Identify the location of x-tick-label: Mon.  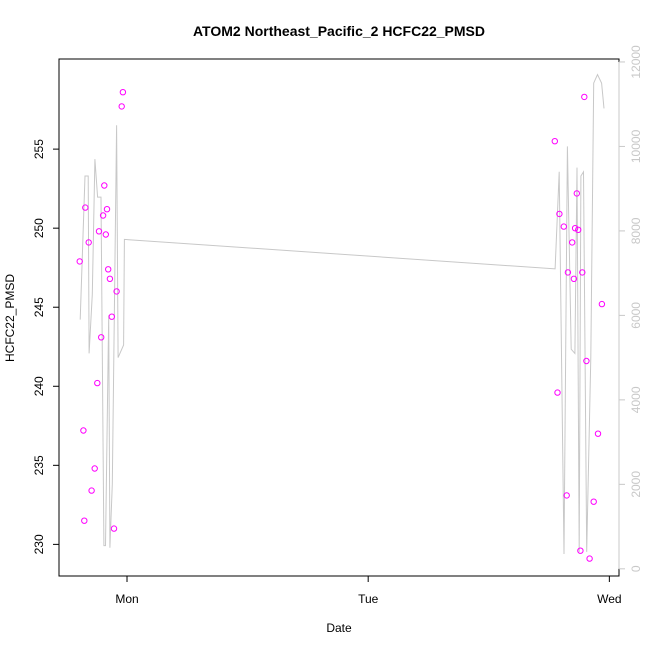
(126, 599).